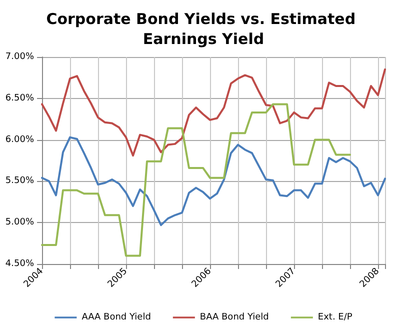  What do you see at coordinates (19, 181) in the screenshot?
I see `y-tick-label: 5.50%` at bounding box center [19, 181].